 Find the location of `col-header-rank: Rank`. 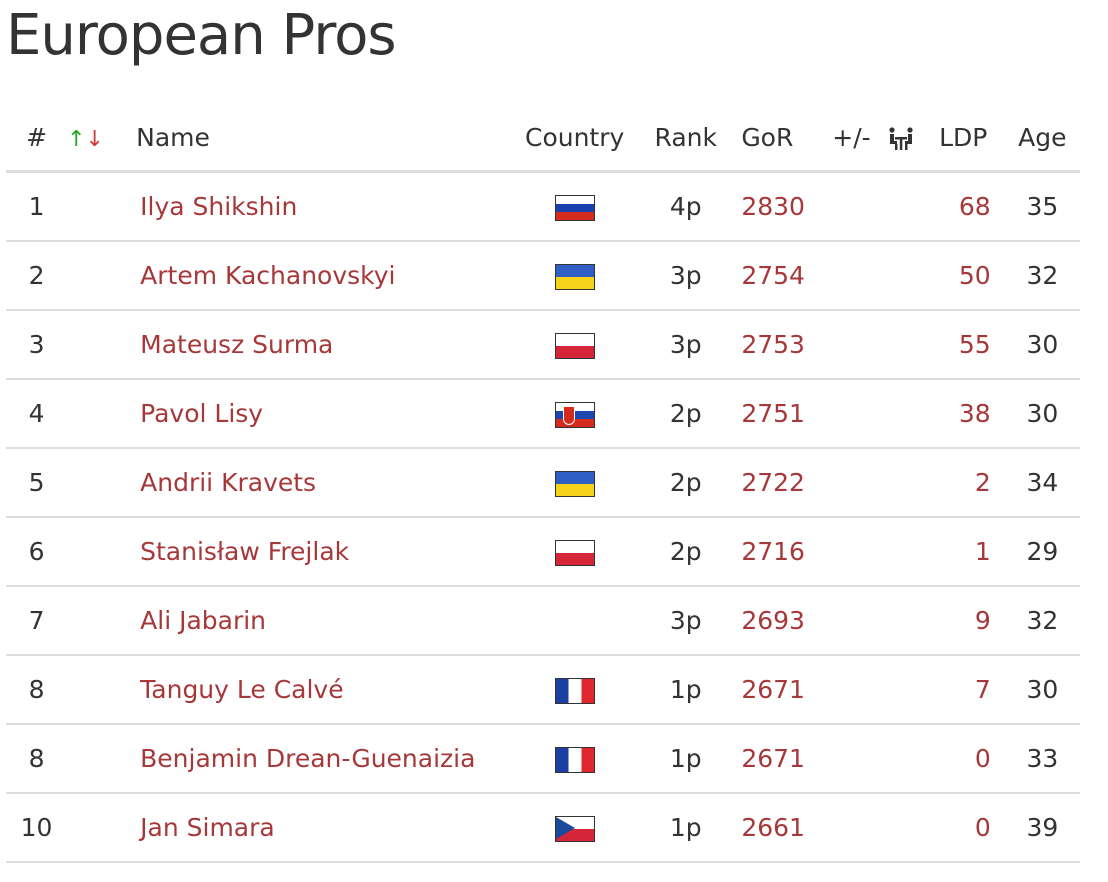

col-header-rank: Rank is located at coordinates (686, 138).